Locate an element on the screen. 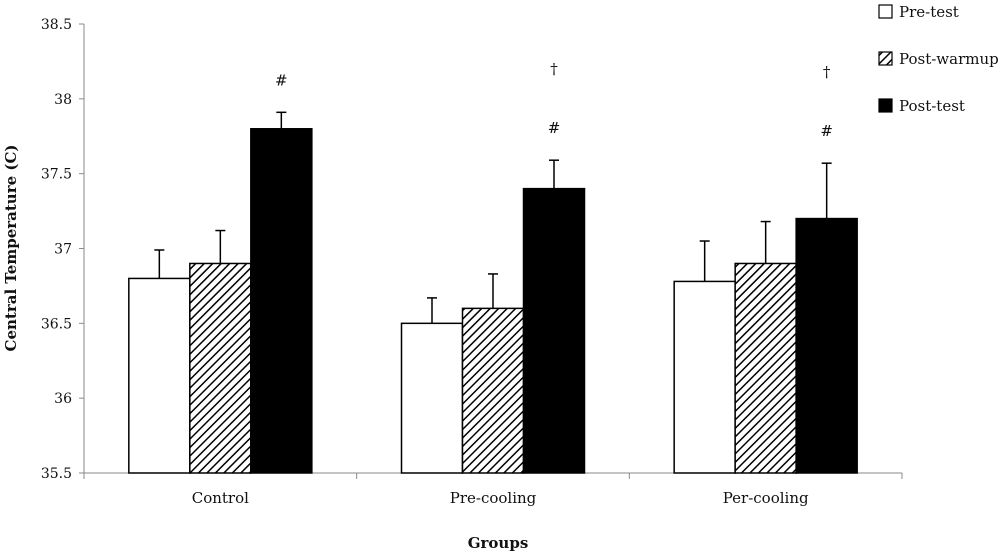 The height and width of the screenshot is (552, 1000). x-tick-label: Control is located at coordinates (220, 498).